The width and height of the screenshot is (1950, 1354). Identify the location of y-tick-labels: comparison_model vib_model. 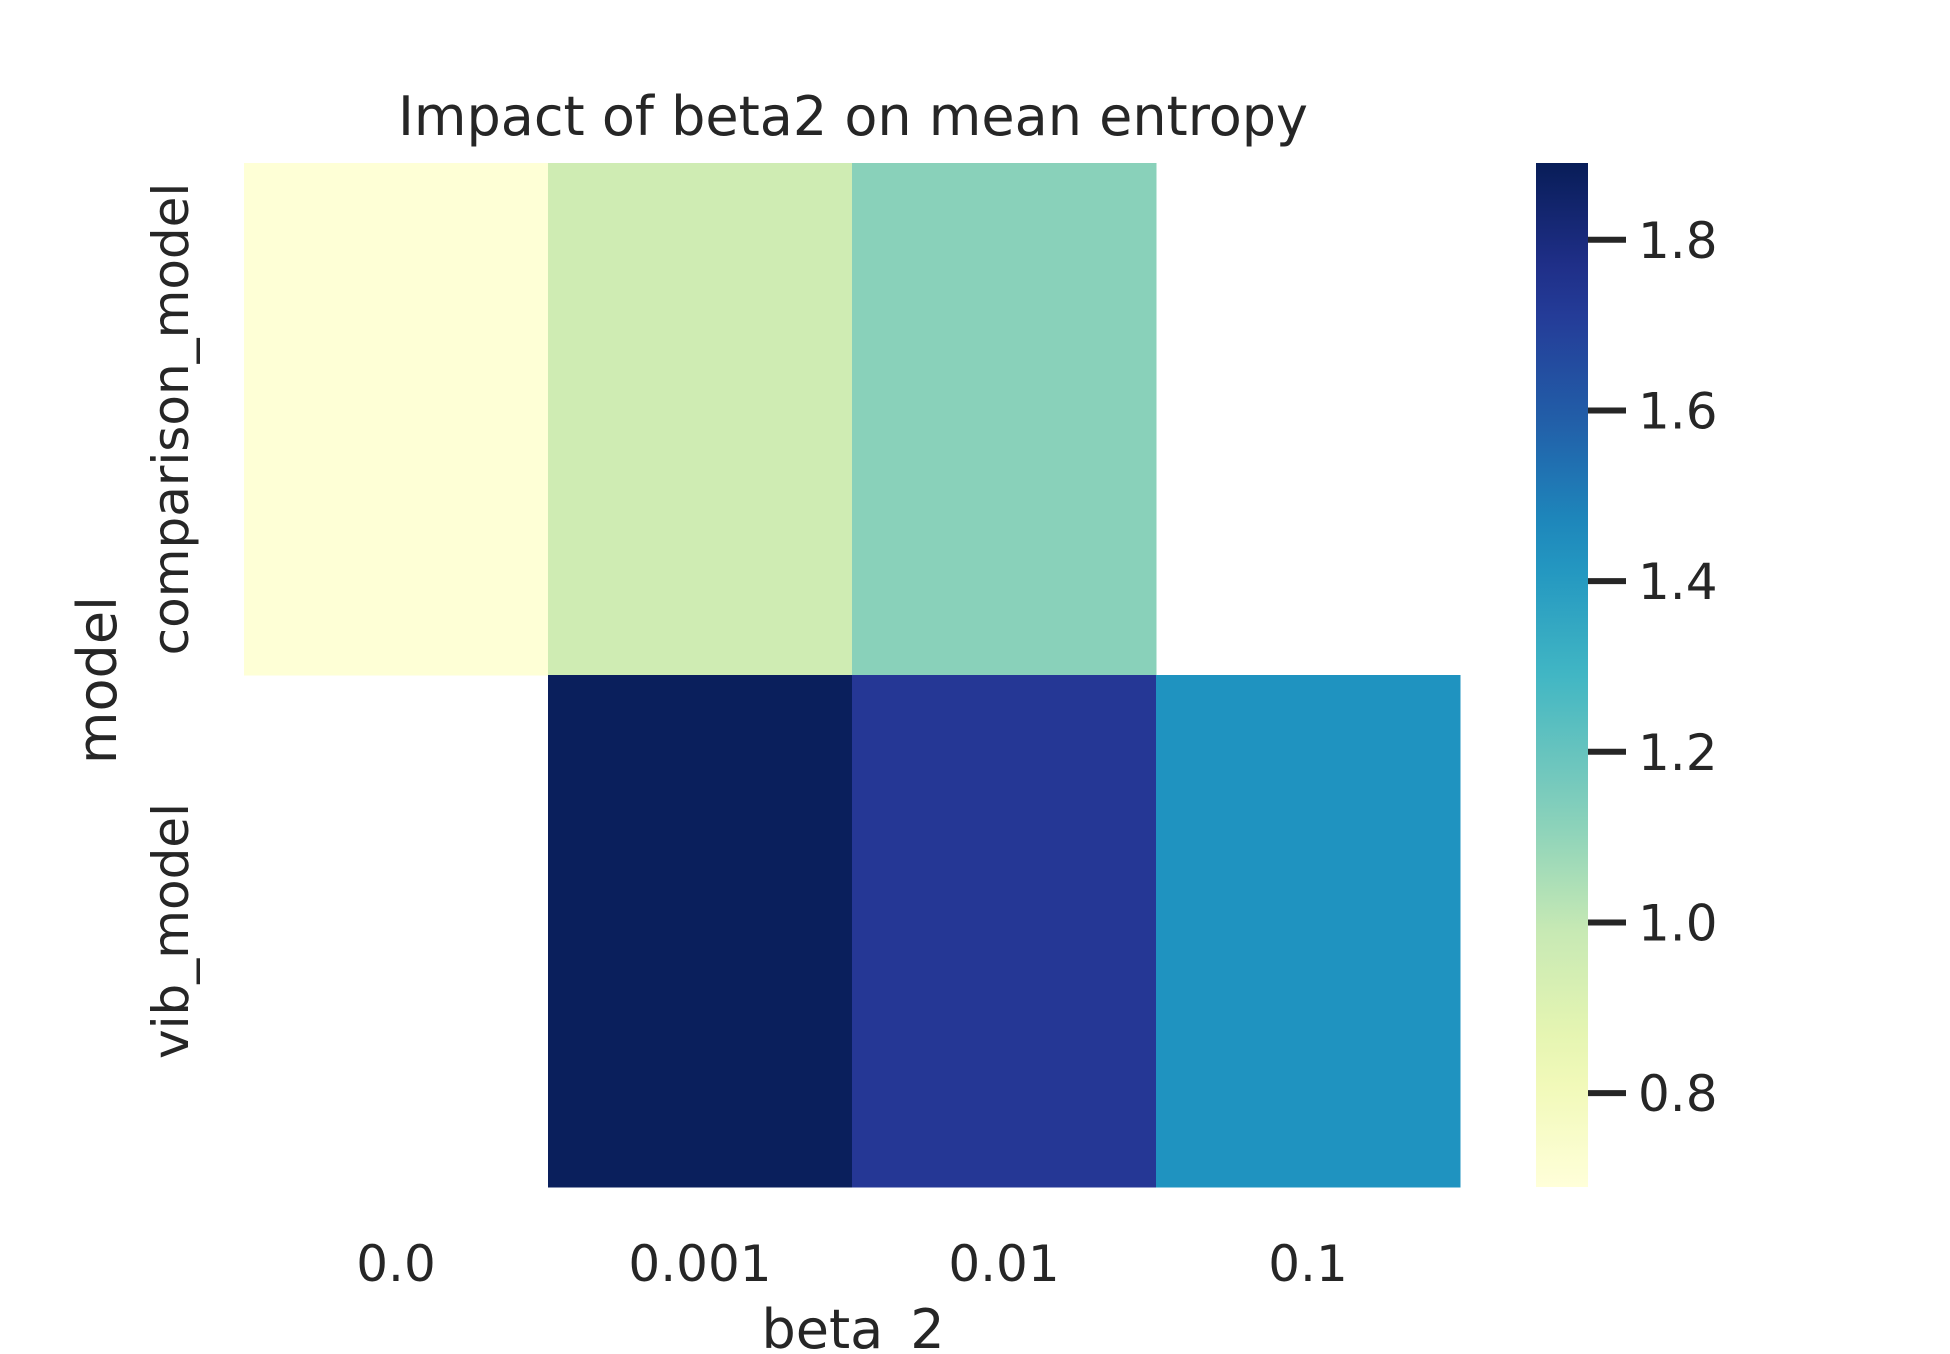
(171, 621).